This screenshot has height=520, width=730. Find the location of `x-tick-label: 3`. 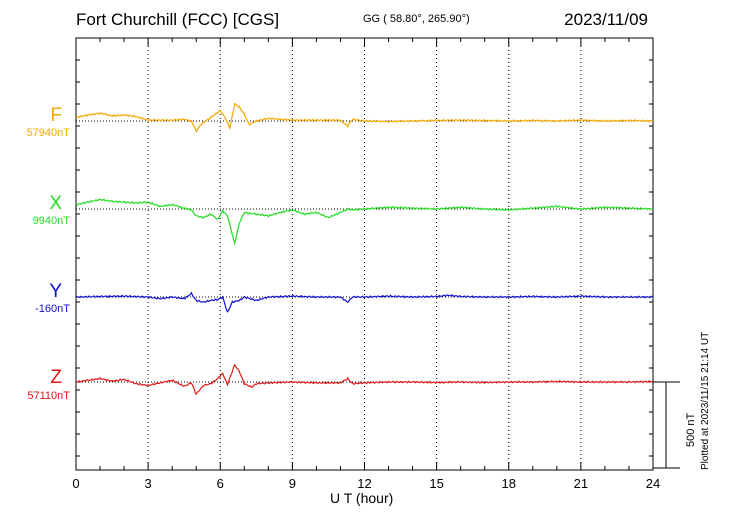

x-tick-label: 3 is located at coordinates (148, 483).